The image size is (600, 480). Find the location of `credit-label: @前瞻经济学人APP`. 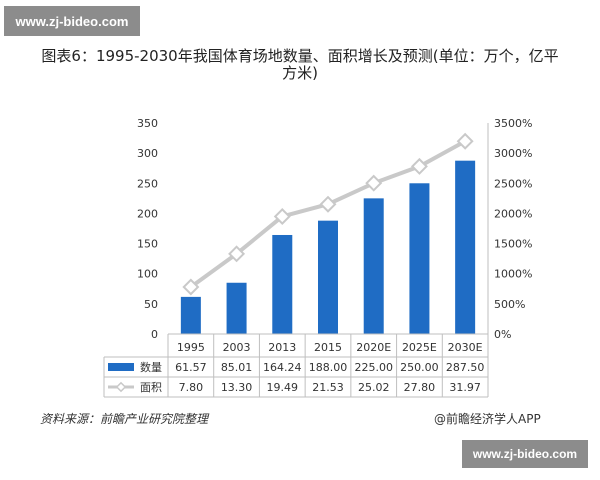

credit-label: @前瞻经济学人APP is located at coordinates (487, 419).